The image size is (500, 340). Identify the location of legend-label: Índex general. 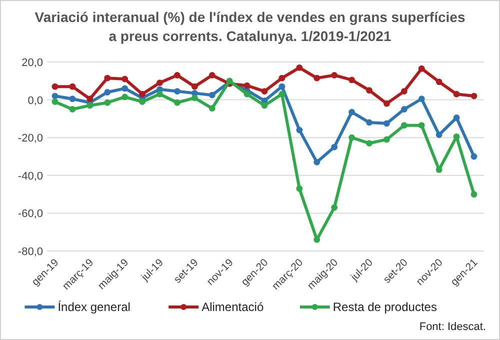
(94, 307).